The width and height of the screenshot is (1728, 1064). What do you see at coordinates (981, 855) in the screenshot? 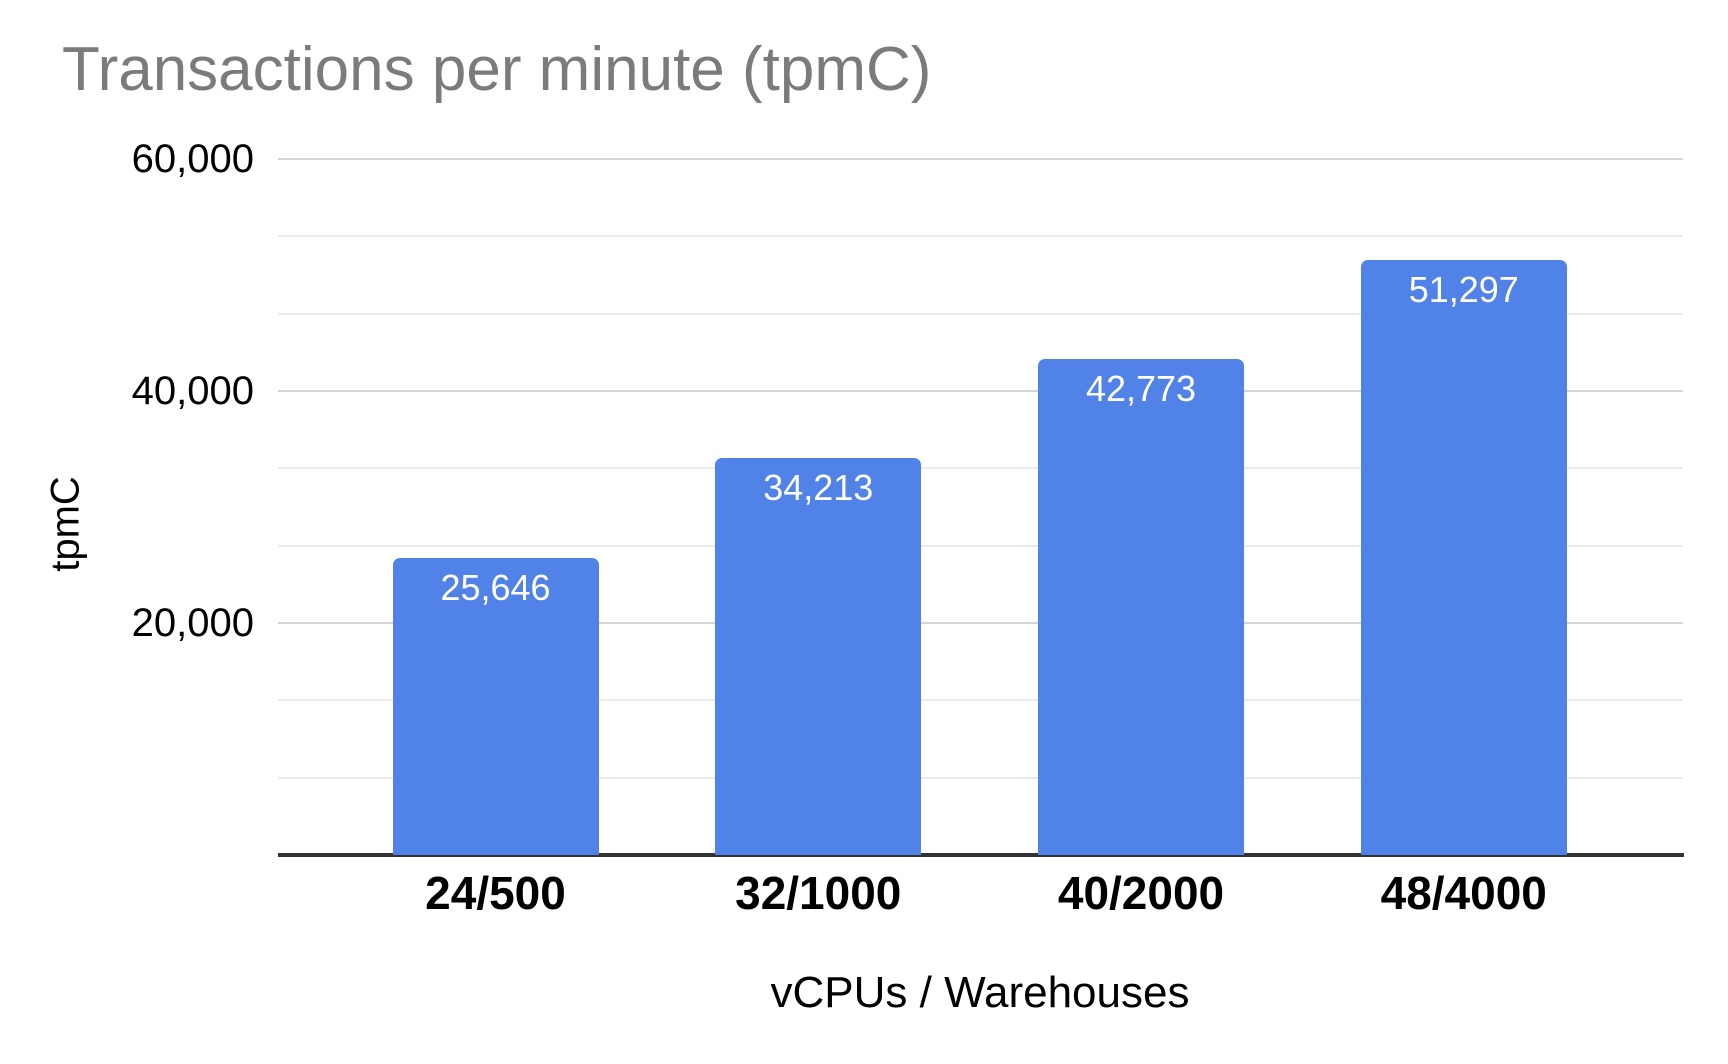
I see `x-axis-line` at bounding box center [981, 855].